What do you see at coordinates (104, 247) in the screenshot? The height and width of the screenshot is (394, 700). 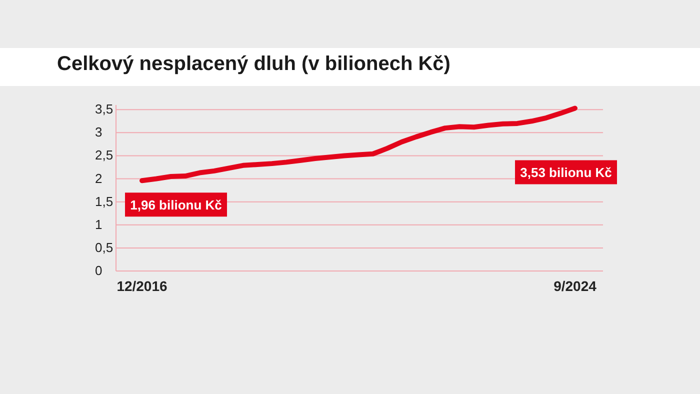 I see `y-tick-label: 0,5` at bounding box center [104, 247].